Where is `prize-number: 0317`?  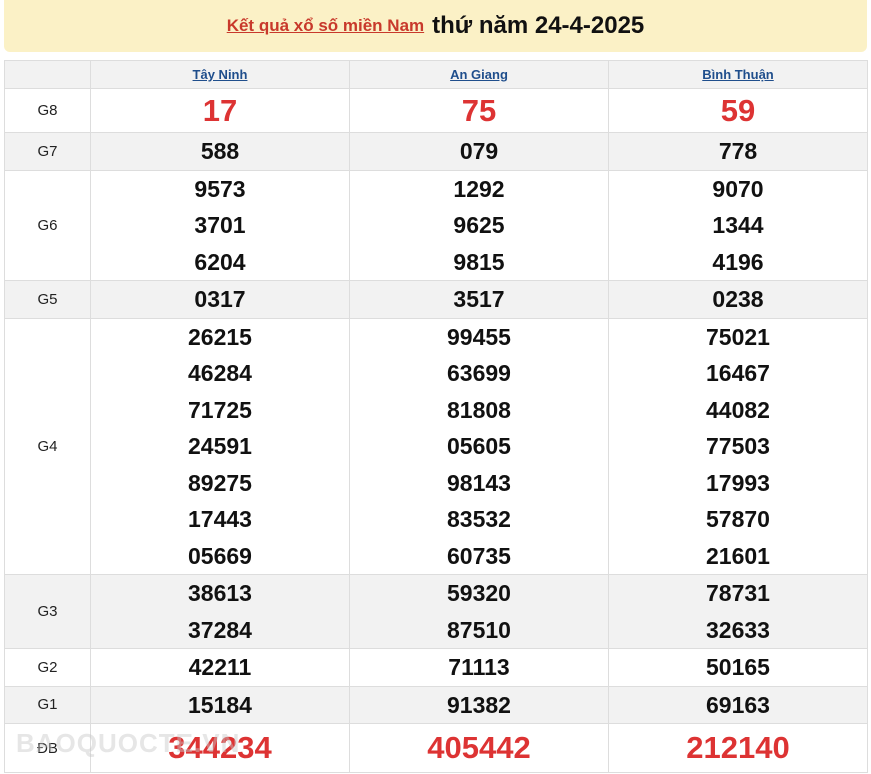 prize-number: 0317 is located at coordinates (220, 299).